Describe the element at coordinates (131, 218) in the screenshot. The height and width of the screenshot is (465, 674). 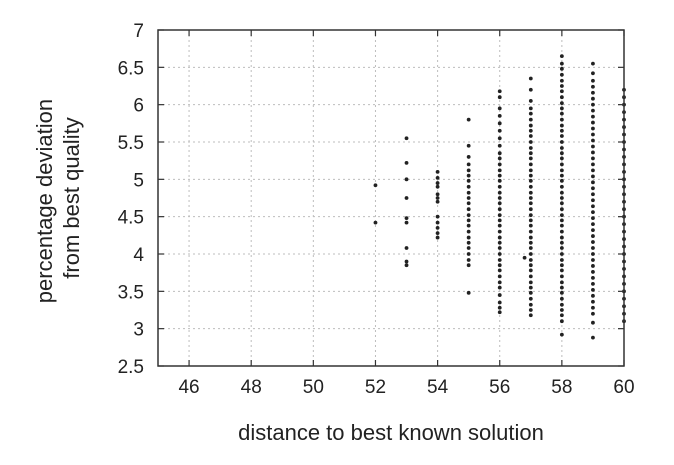
I see `y-tick-label: 4.5` at that location.